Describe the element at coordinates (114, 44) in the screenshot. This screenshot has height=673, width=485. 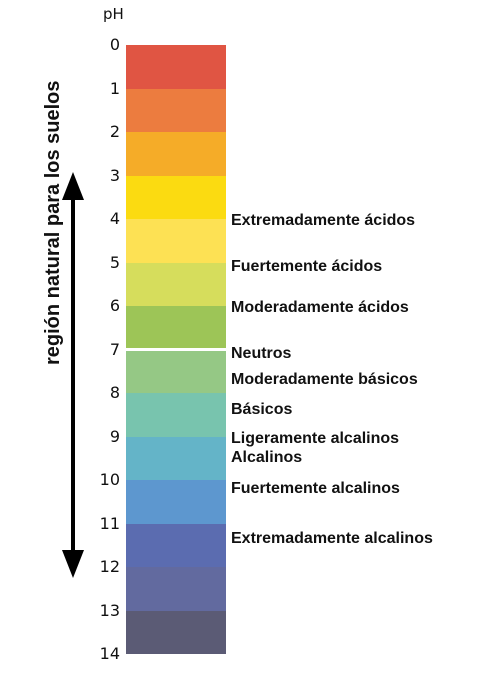
I see `ph-tick-label: 0` at that location.